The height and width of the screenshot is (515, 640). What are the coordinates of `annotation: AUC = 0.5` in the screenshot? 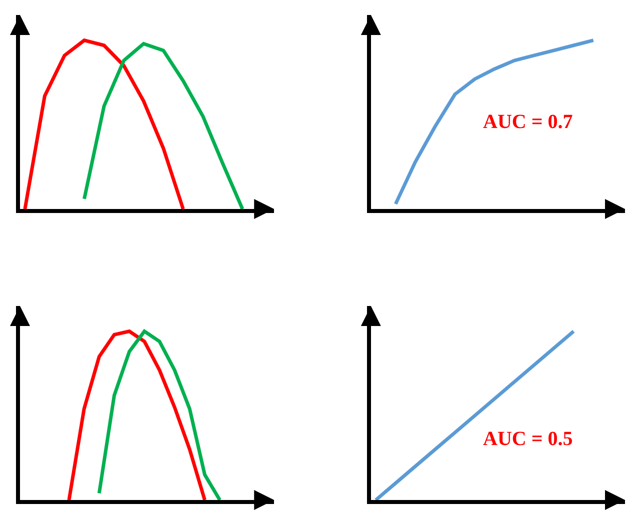 It's located at (528, 439).